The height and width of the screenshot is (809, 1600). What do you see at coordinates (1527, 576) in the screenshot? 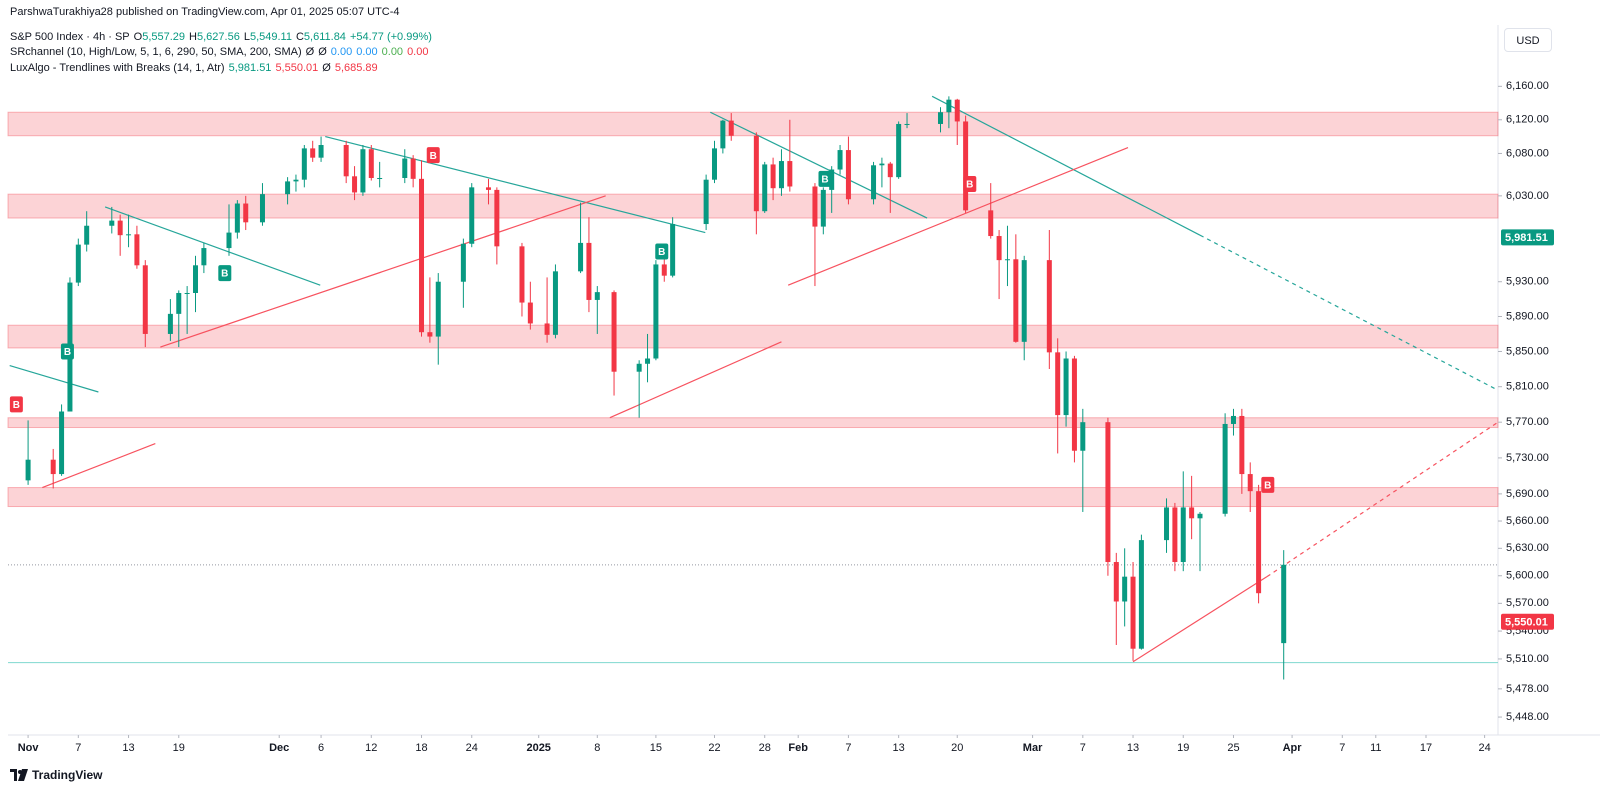
I see `y-tick-label: 5,600.00` at bounding box center [1527, 576].